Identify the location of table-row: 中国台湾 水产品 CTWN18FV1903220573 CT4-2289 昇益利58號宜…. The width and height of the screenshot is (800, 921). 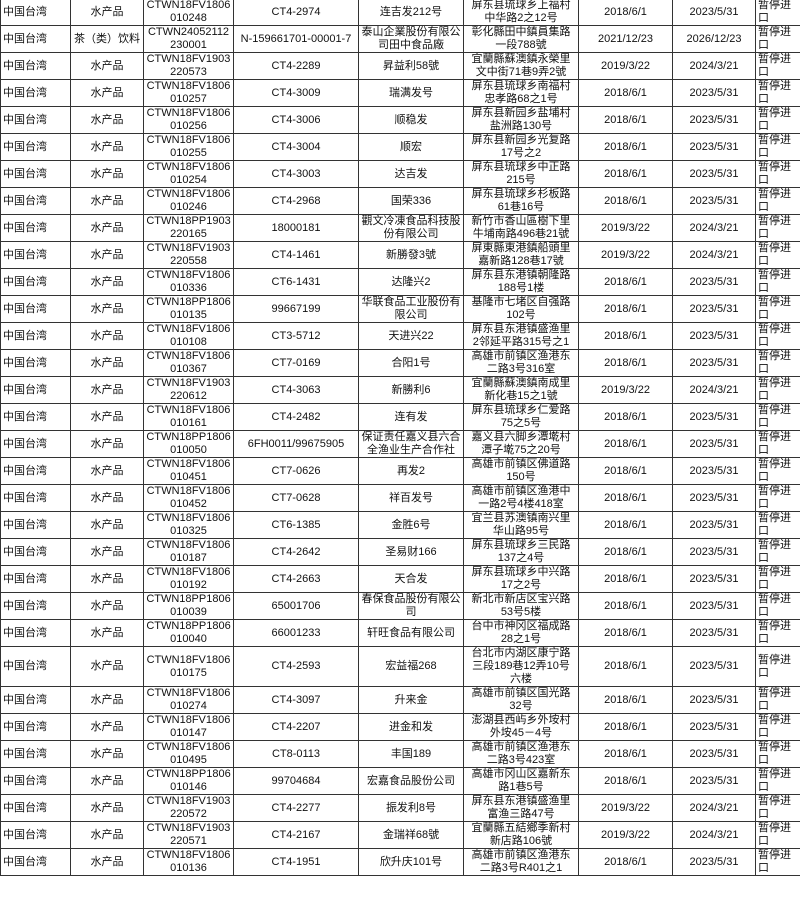
(400, 66).